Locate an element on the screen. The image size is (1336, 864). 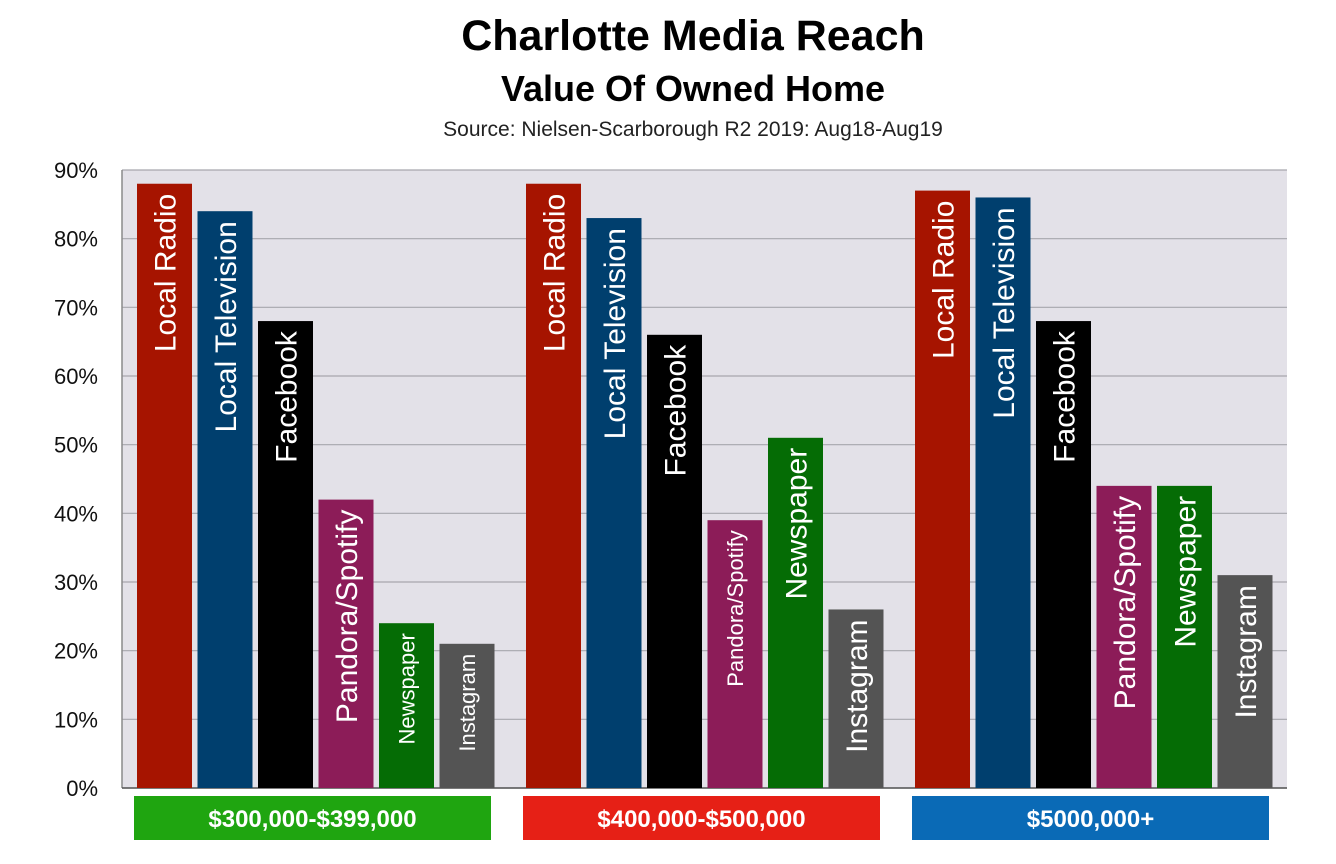
category-label: $400,000-$500,000 is located at coordinates (701, 819).